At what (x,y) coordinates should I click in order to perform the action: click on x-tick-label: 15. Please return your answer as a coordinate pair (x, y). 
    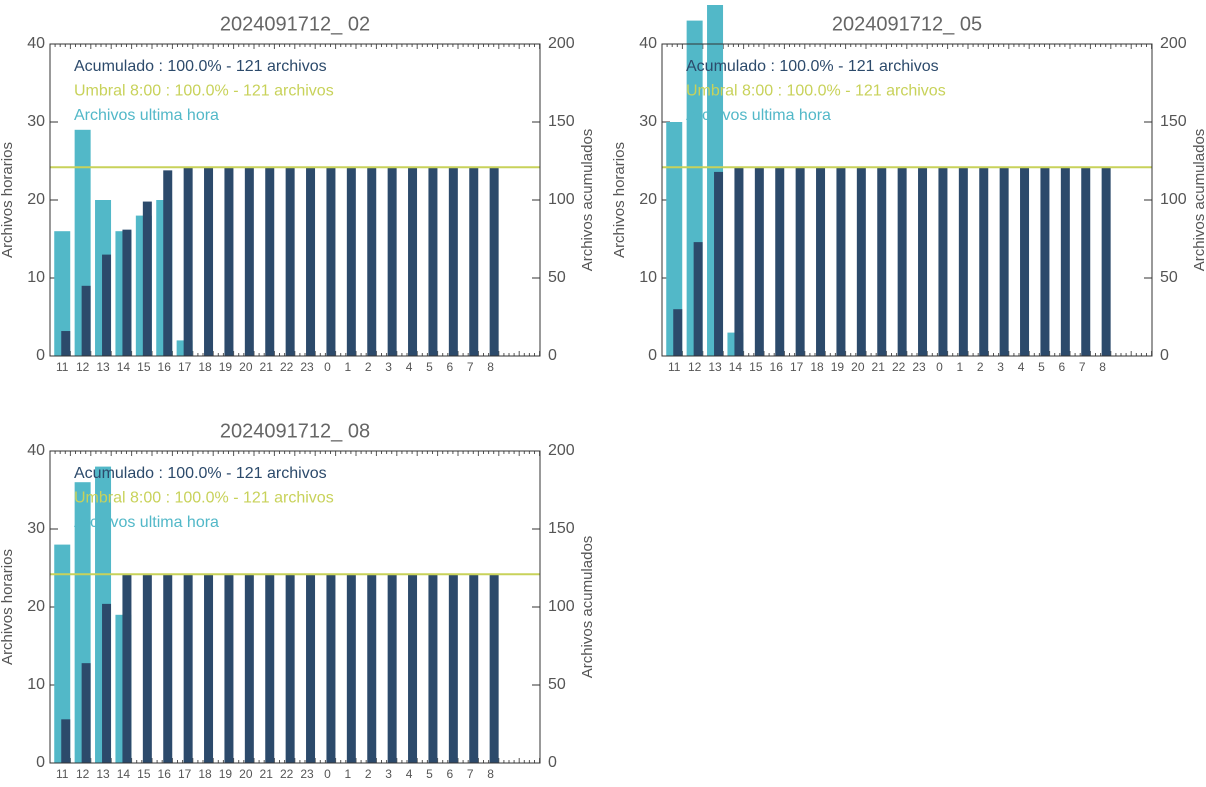
    Looking at the image, I should click on (144, 774).